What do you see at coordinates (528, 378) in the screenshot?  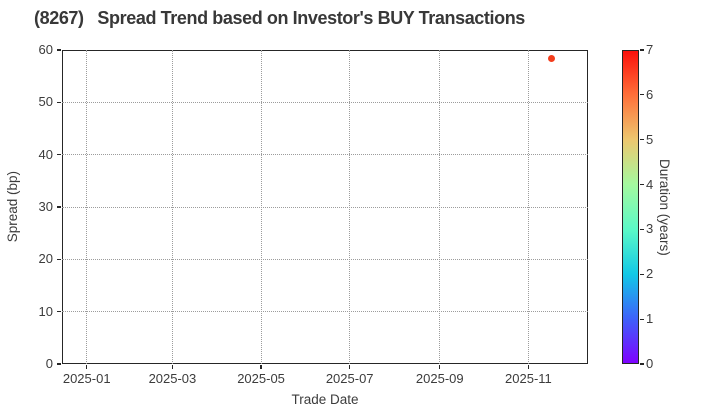 I see `x-tick-label: 2025-11` at bounding box center [528, 378].